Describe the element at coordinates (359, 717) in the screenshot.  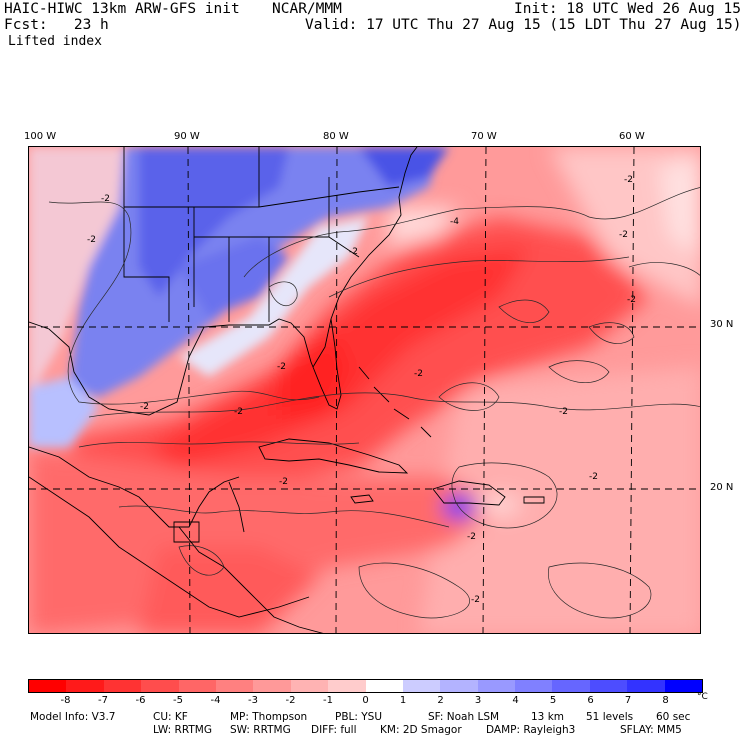
I see `pbl-scheme: PBL: YSU` at that location.